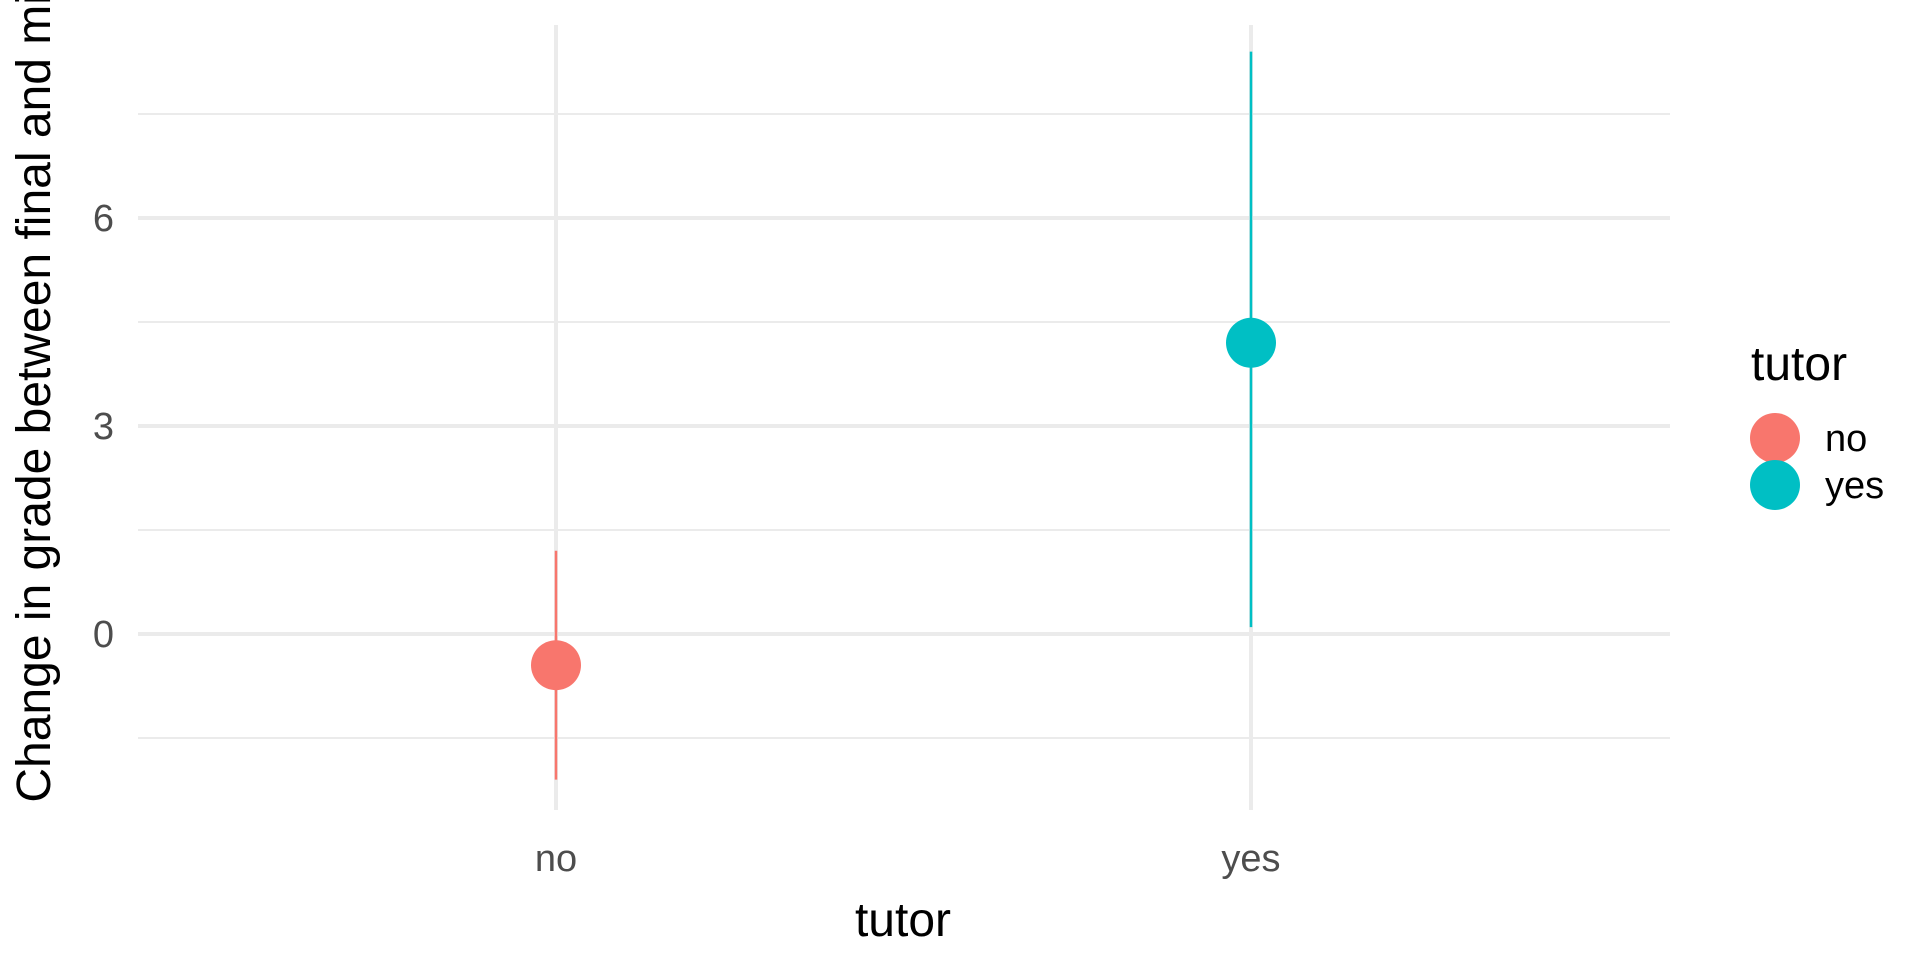 This screenshot has width=1920, height=960. Describe the element at coordinates (1799, 364) in the screenshot. I see `legend-title: tutor` at that location.